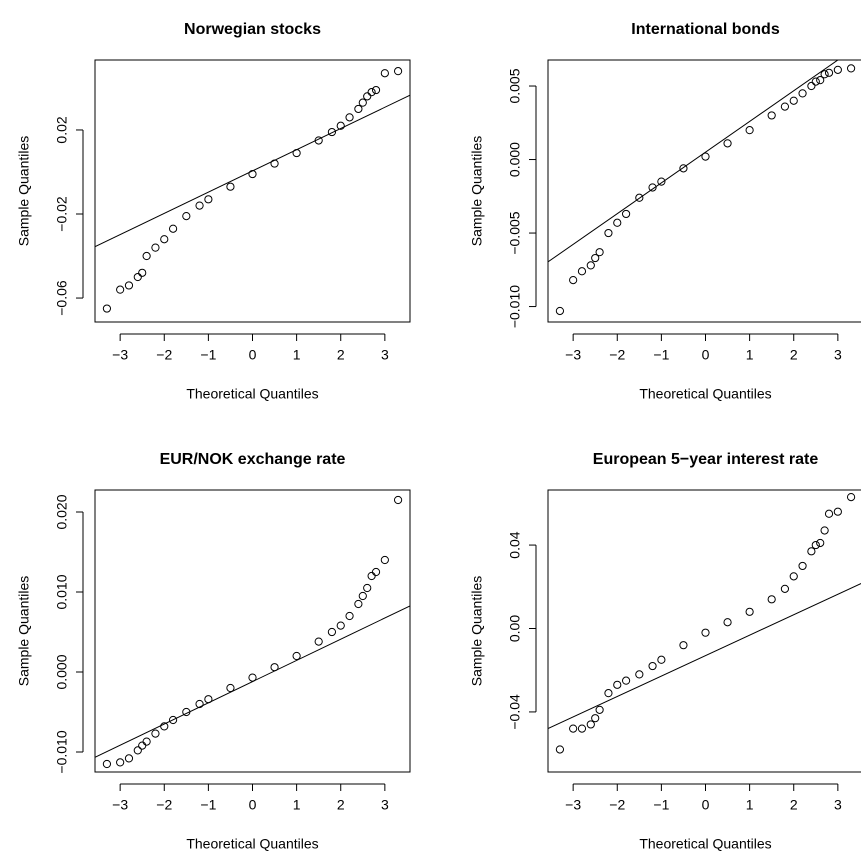 This screenshot has width=861, height=860. I want to click on y-tick-label: 0.00, so click(515, 628).